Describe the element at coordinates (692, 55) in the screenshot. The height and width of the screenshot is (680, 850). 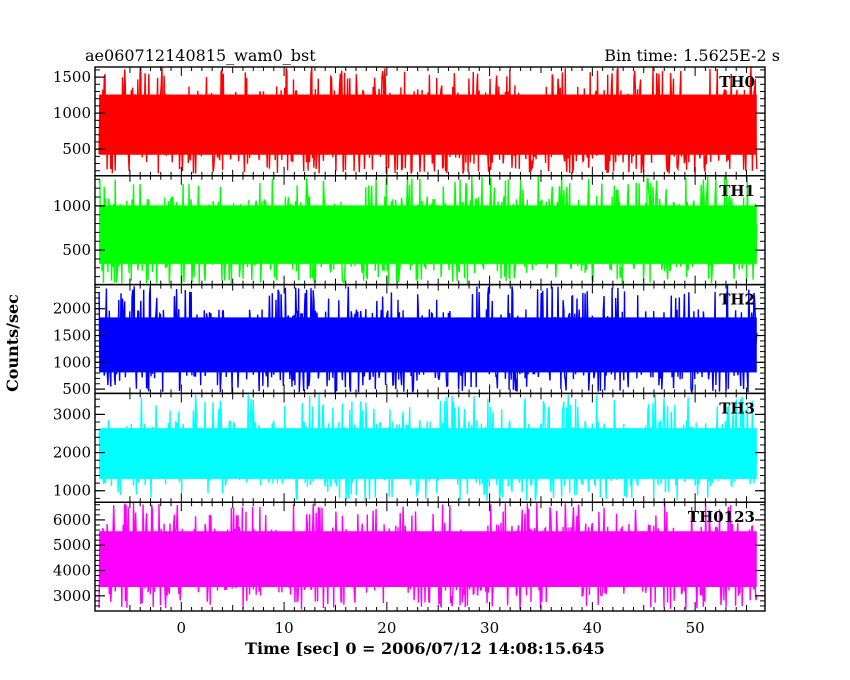
I see `chart-title-right: Bin time: 1.5625E-2 s` at that location.